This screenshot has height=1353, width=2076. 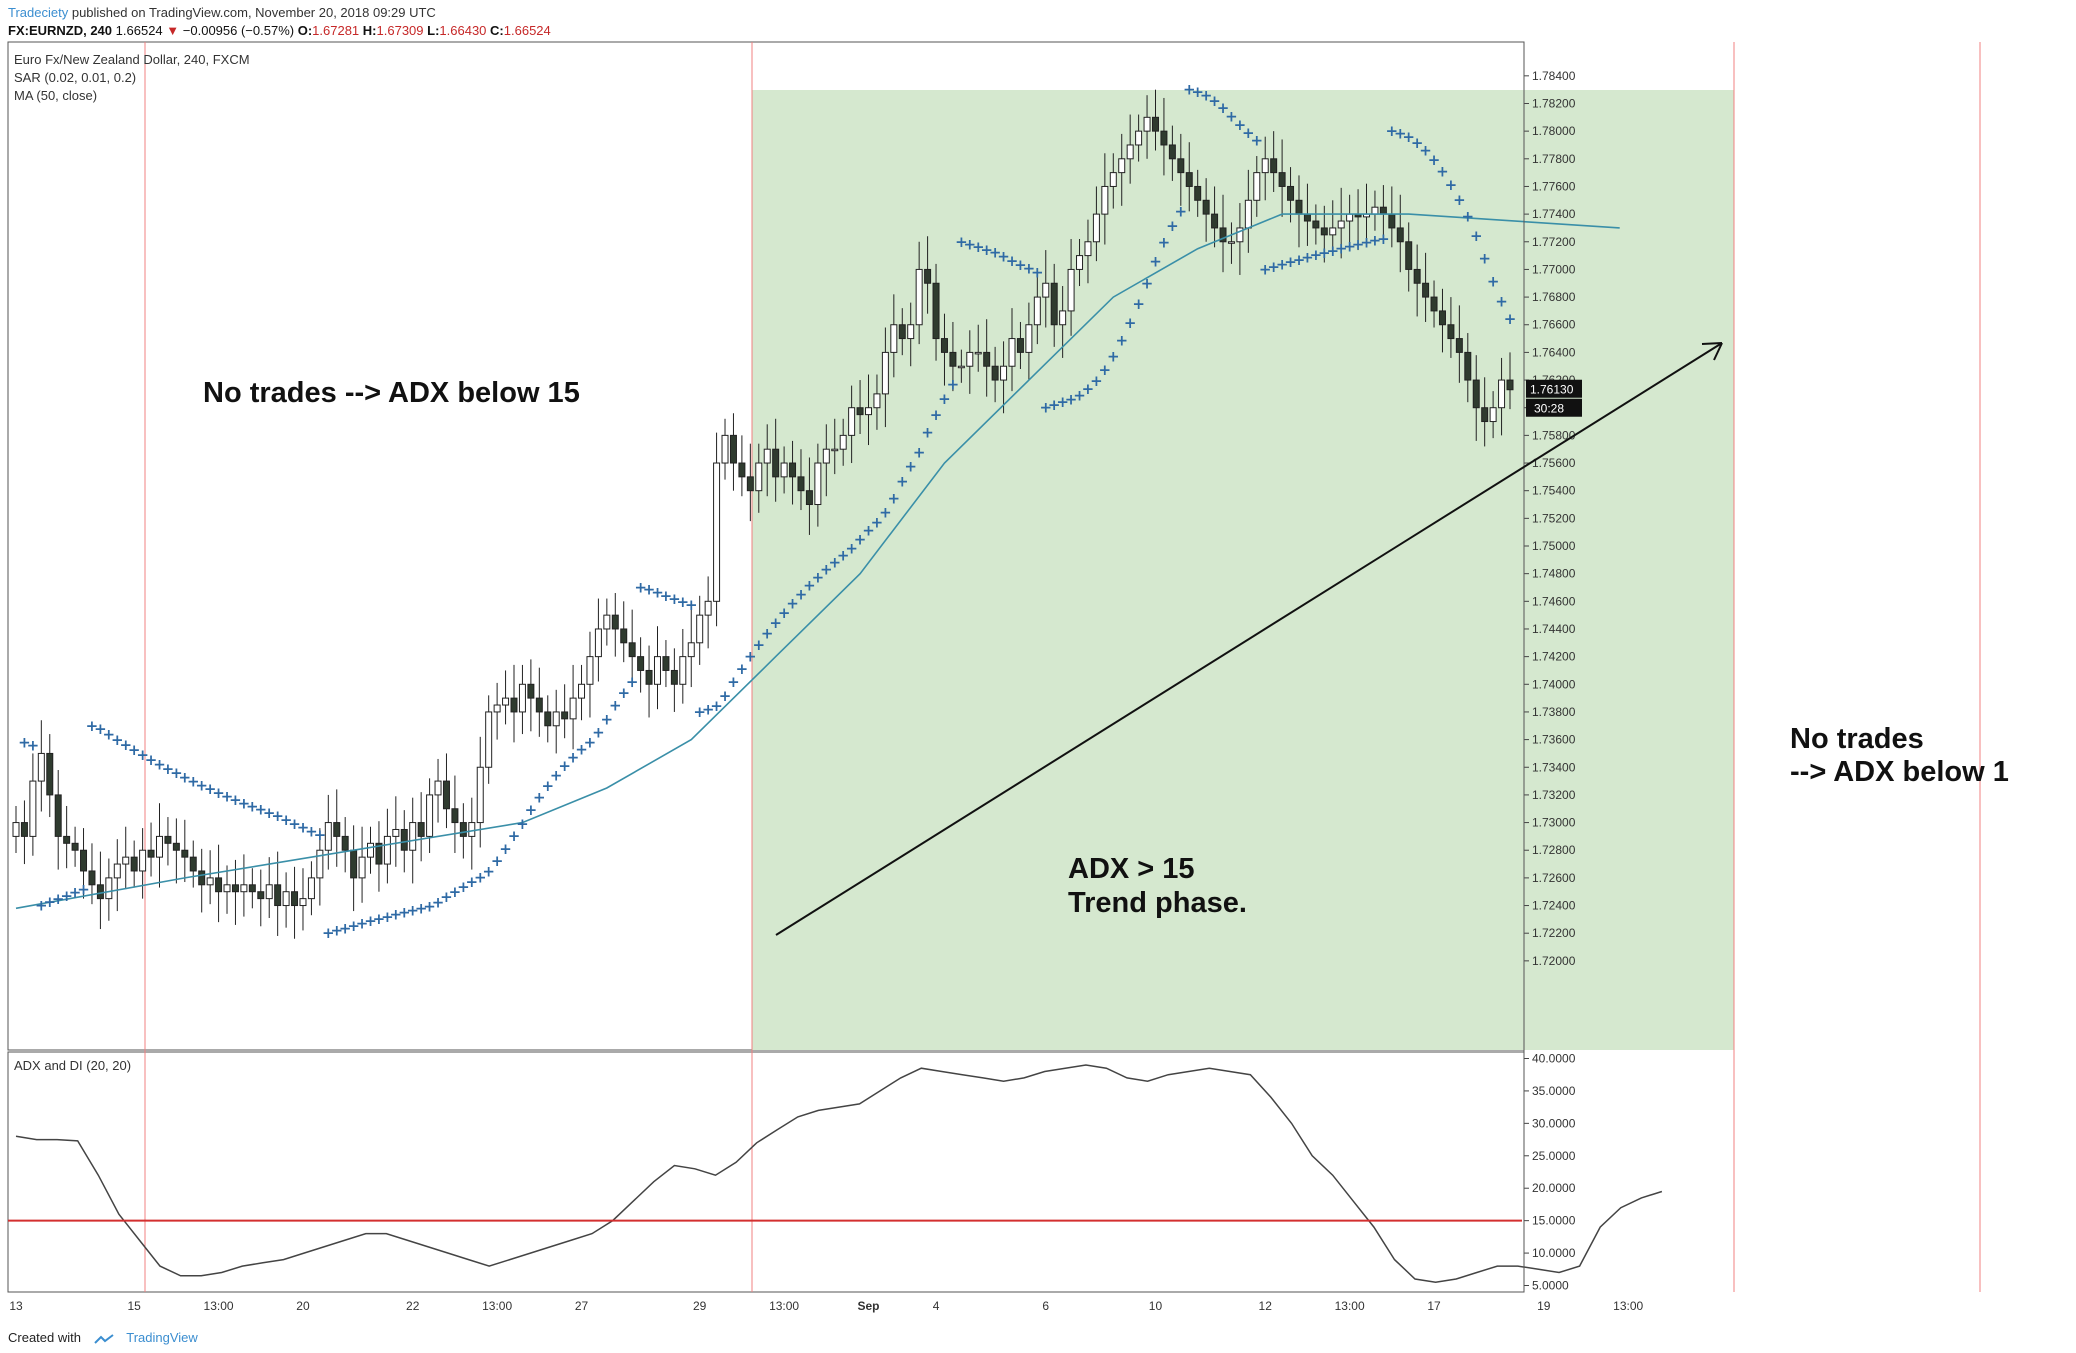 I want to click on y-tick-label: 1.72800, so click(x=1554, y=850).